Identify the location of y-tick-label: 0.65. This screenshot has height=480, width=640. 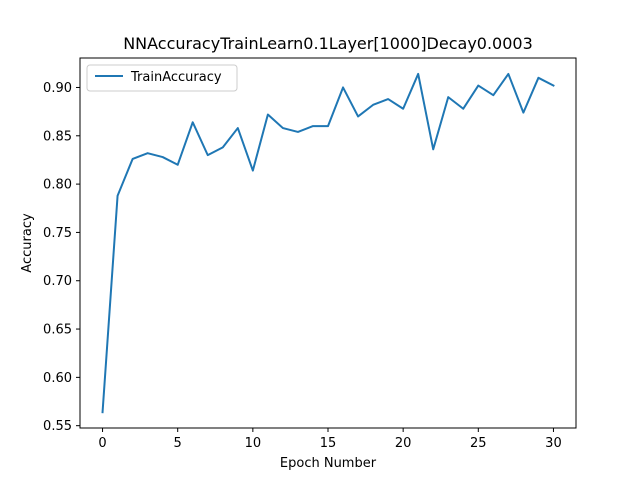
(57, 330).